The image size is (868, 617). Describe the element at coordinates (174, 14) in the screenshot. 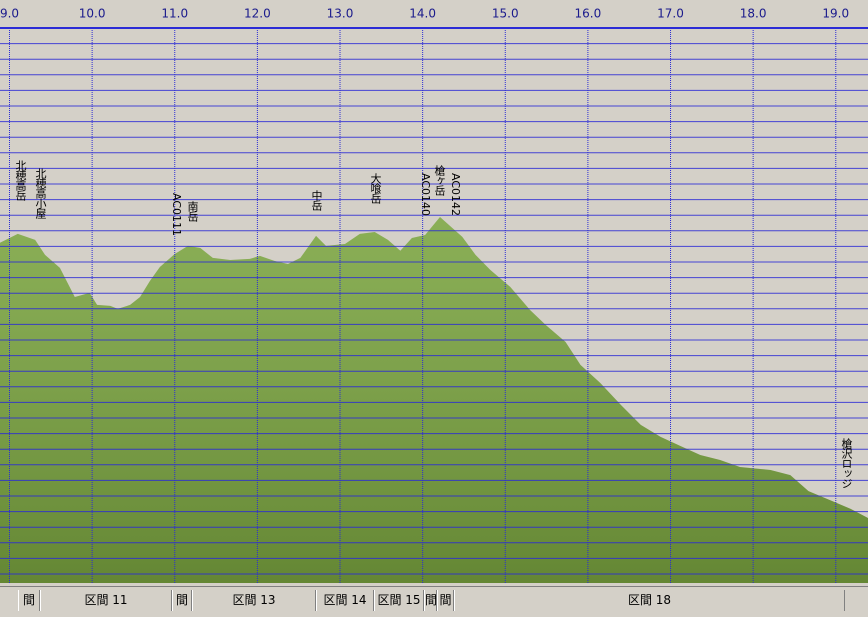

I see `x-tick-label: 11.0` at that location.